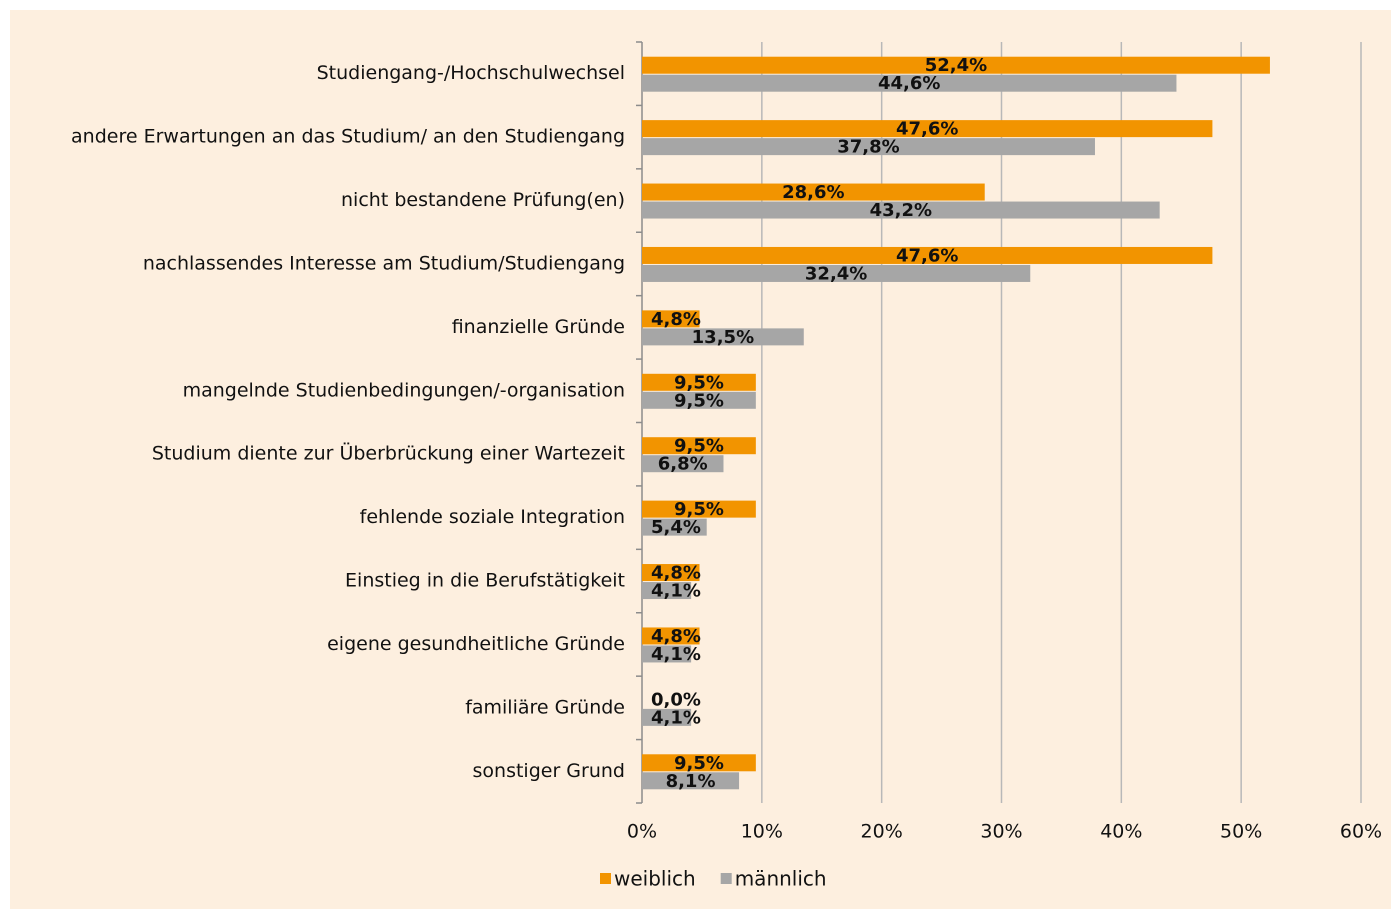  What do you see at coordinates (655, 879) in the screenshot?
I see `legend-label: weiblich` at bounding box center [655, 879].